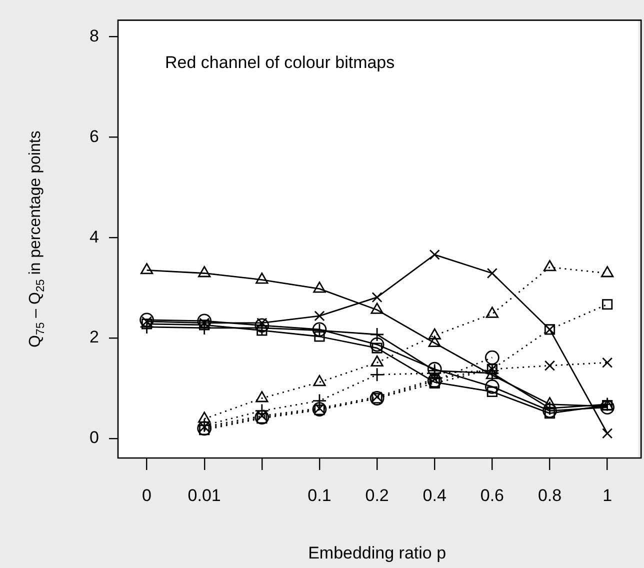 The width and height of the screenshot is (644, 568). Describe the element at coordinates (434, 495) in the screenshot. I see `x-tick-label: 0.4` at that location.